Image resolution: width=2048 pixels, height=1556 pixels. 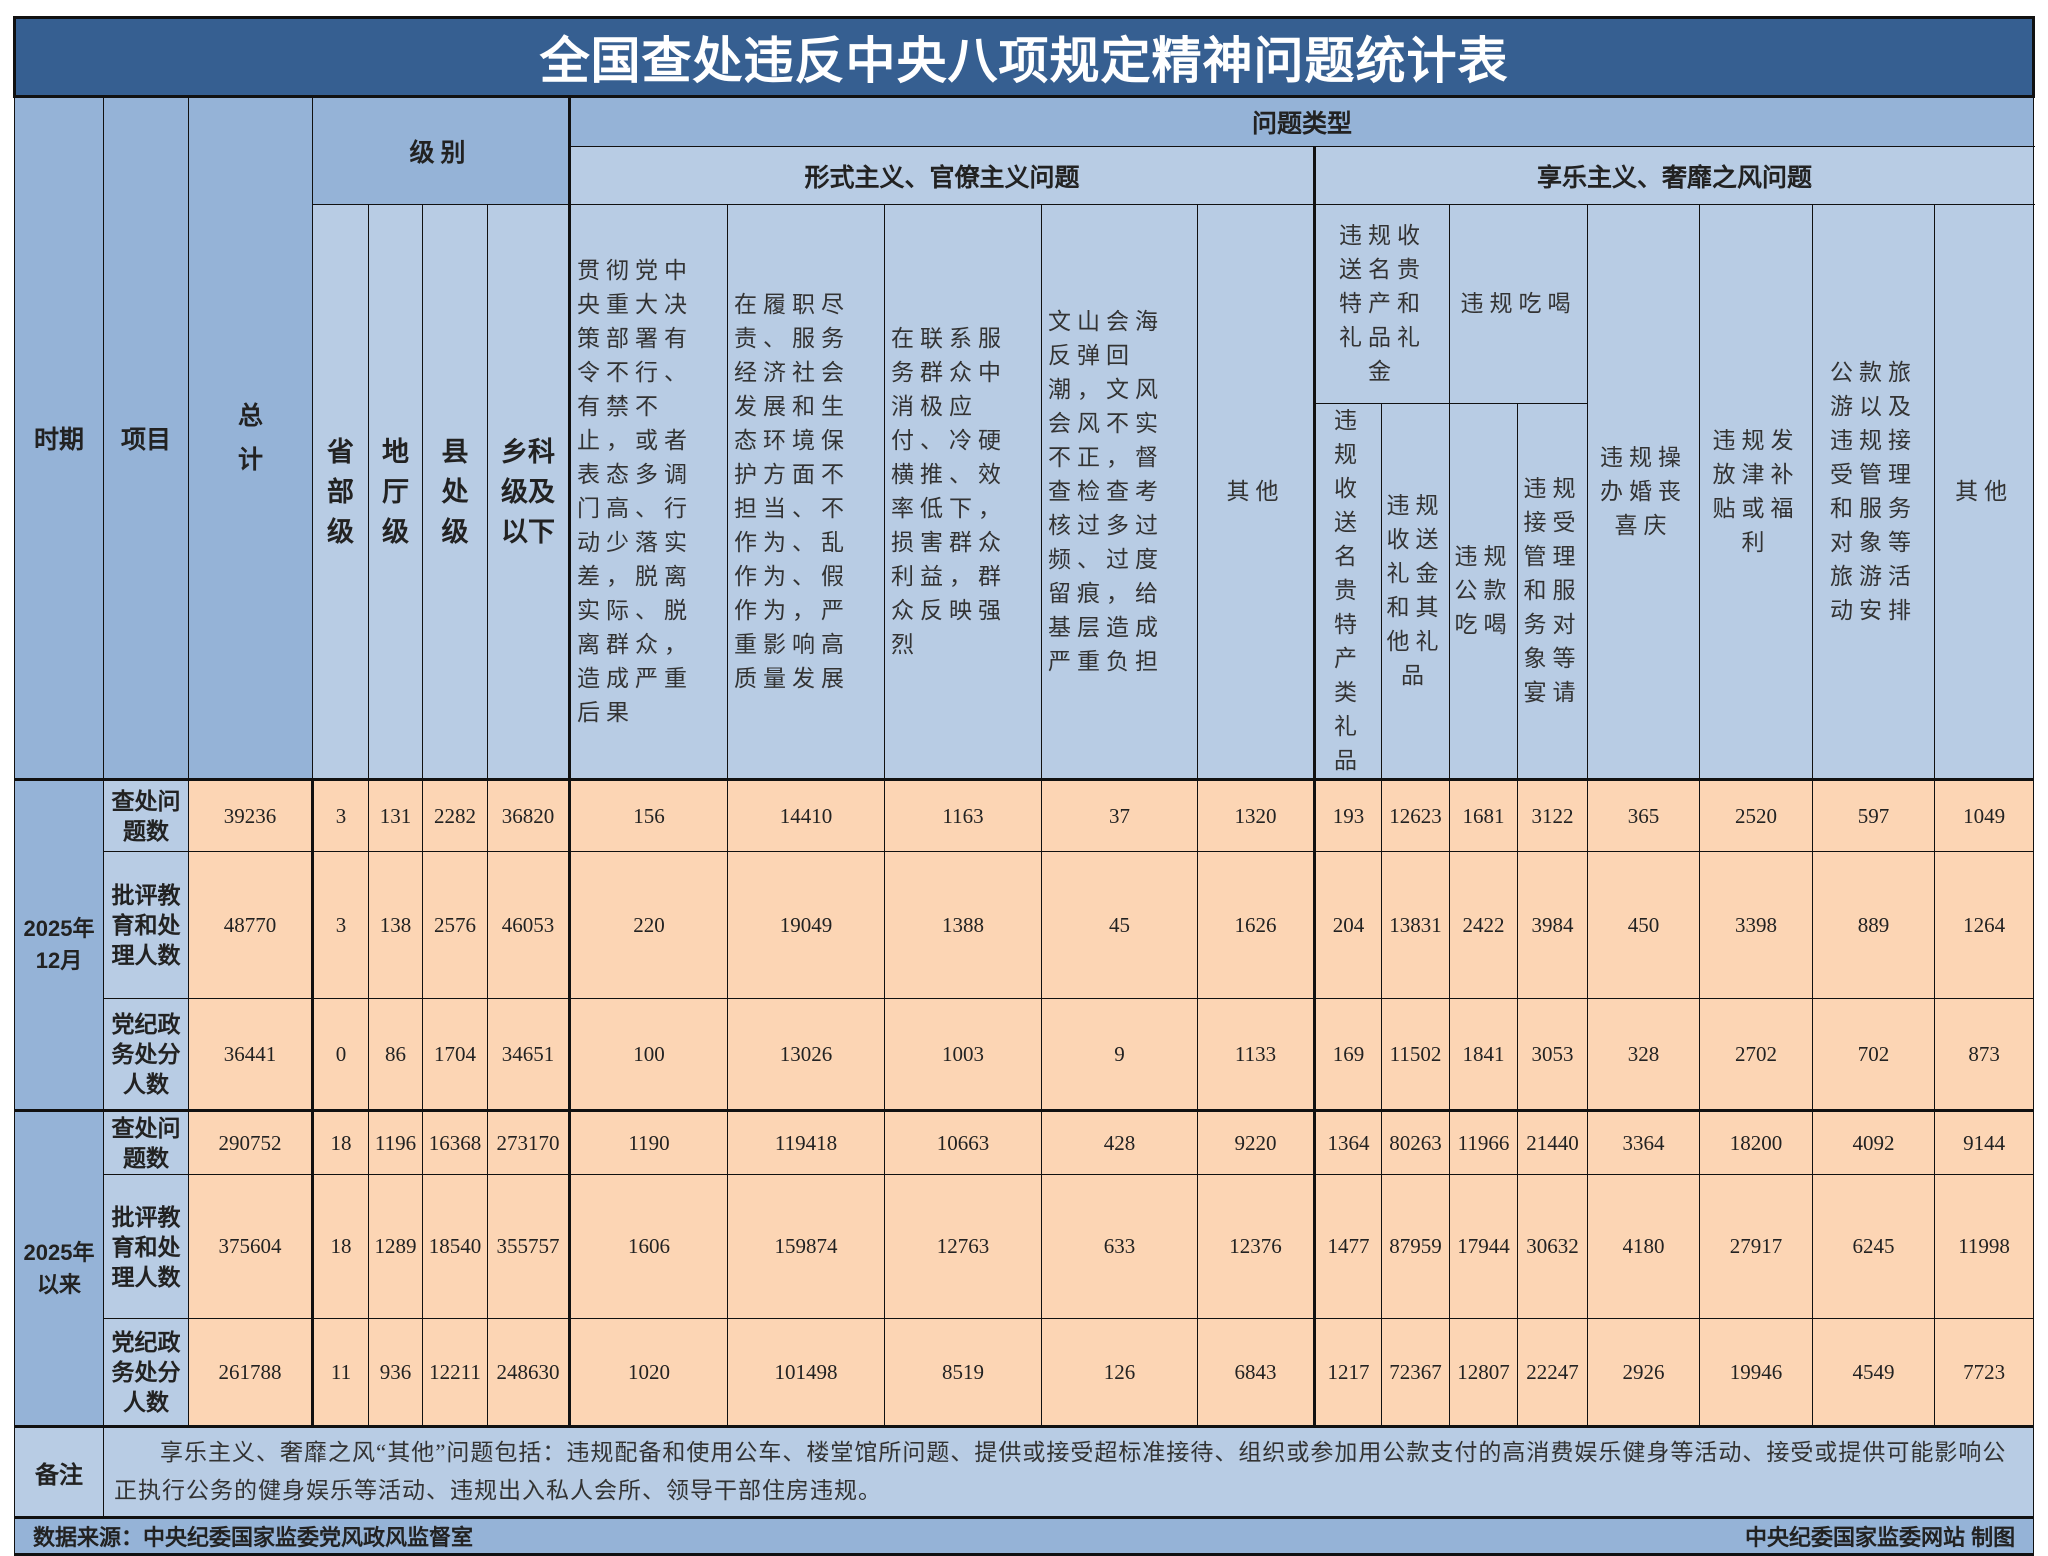 What do you see at coordinates (1347, 925) in the screenshot?
I see `value-cell: 204` at bounding box center [1347, 925].